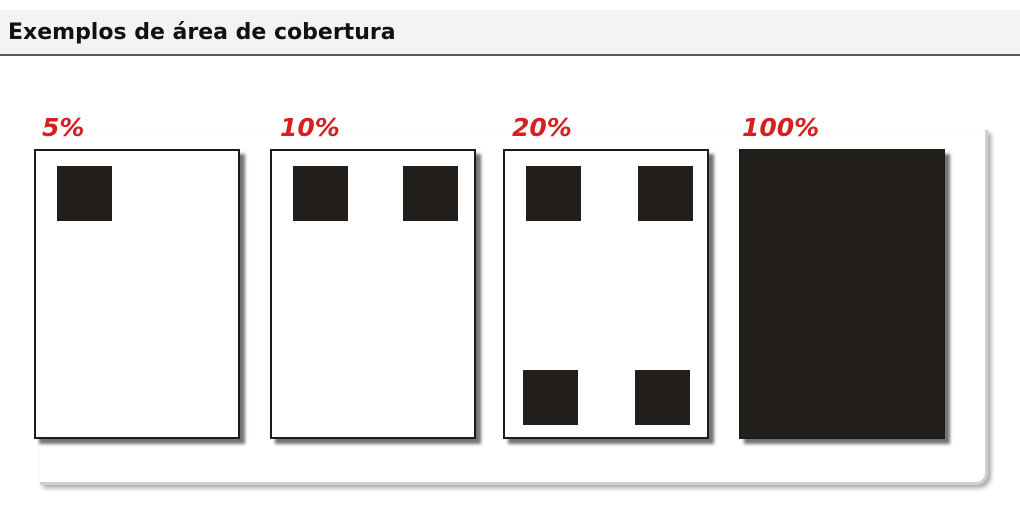  Describe the element at coordinates (202, 32) in the screenshot. I see `section-title: Exemplos de área de cobertura` at that location.